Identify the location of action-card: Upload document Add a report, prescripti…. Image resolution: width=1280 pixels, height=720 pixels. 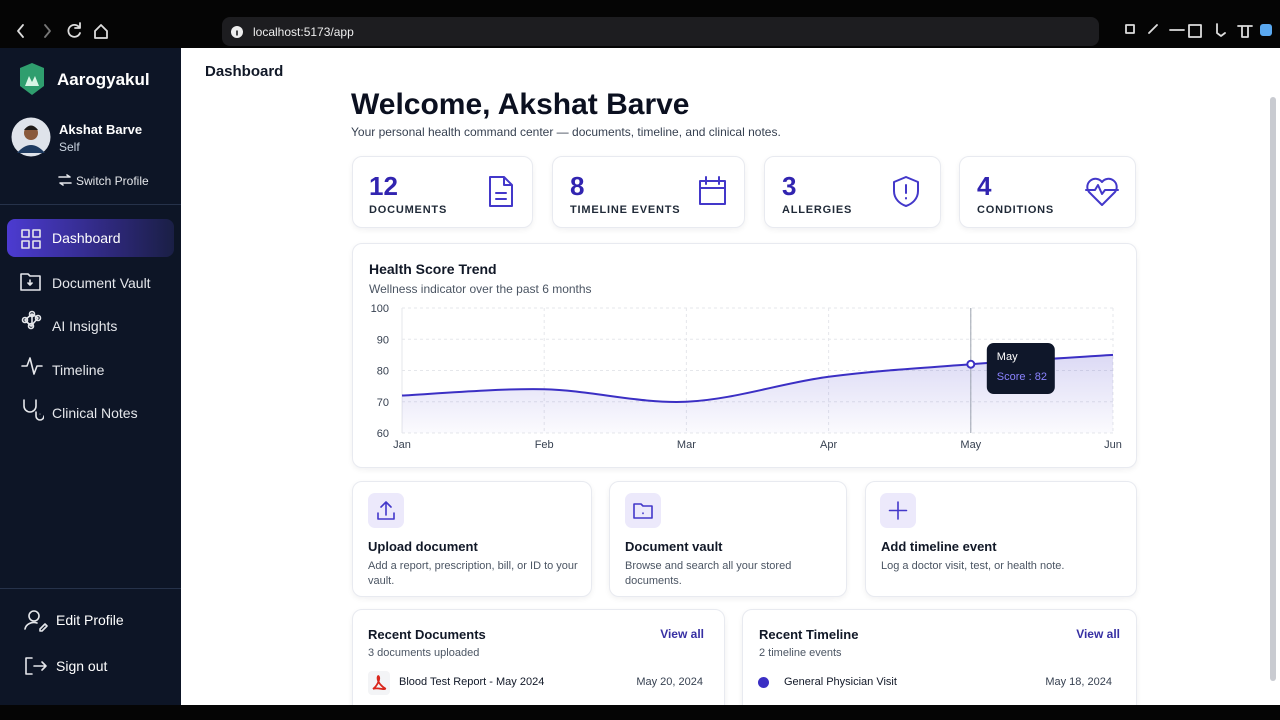
(472, 539).